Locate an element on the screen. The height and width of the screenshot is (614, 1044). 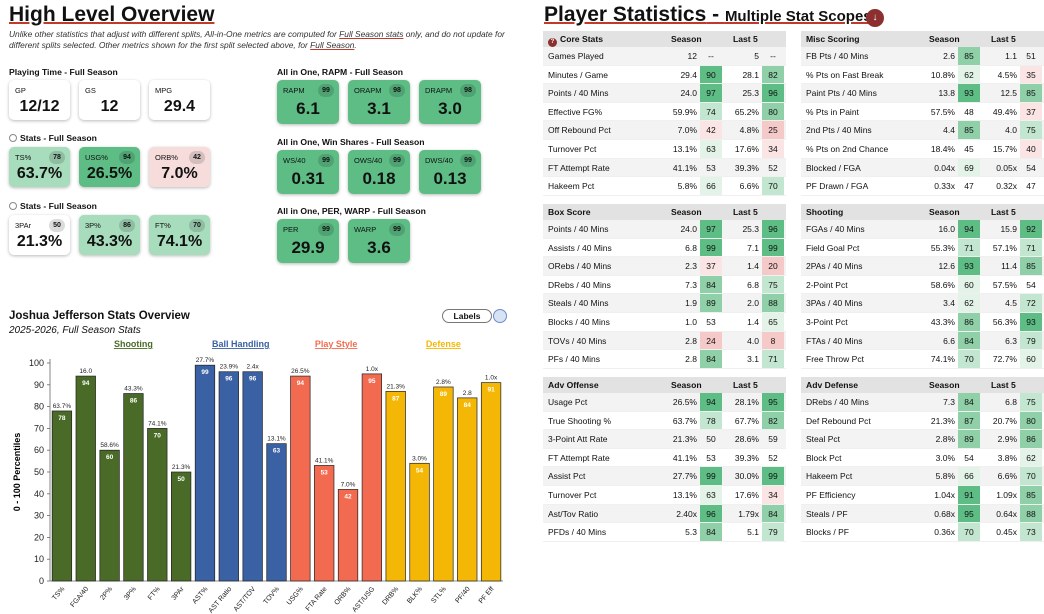
table-row: Effective FG% 59.9% 74 65.2% 80 is located at coordinates (664, 112).